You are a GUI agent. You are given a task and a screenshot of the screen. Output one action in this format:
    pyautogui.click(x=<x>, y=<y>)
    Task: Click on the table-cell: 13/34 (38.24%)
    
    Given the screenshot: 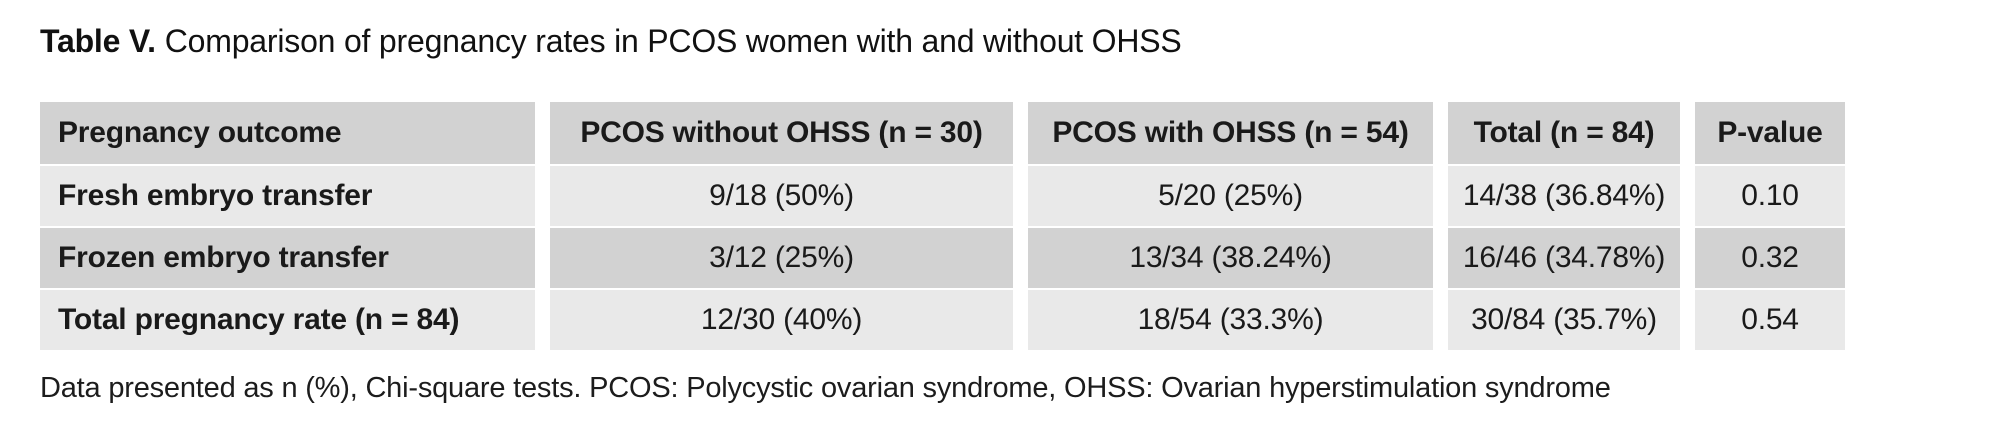 What is the action you would take?
    pyautogui.click(x=1230, y=258)
    